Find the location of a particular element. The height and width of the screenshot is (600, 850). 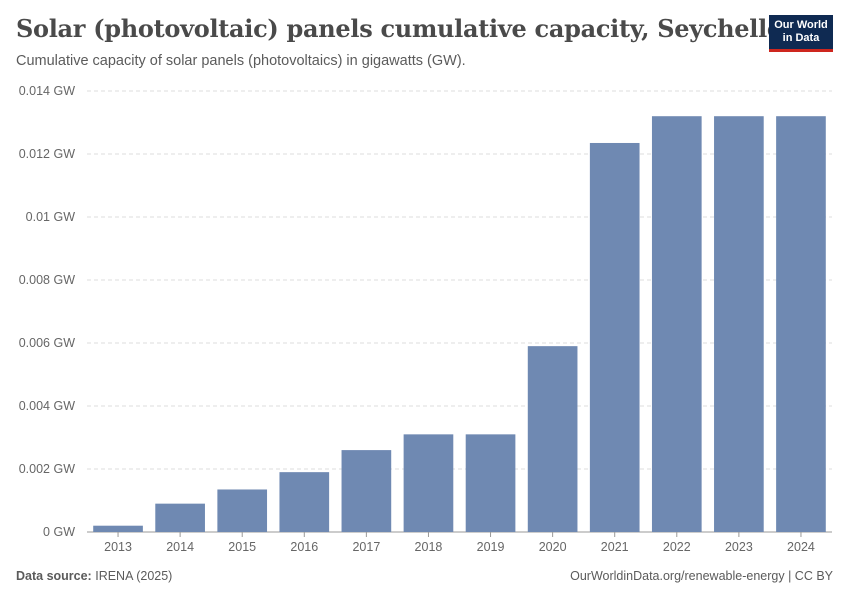

x-tick-label: 2016 is located at coordinates (304, 547).